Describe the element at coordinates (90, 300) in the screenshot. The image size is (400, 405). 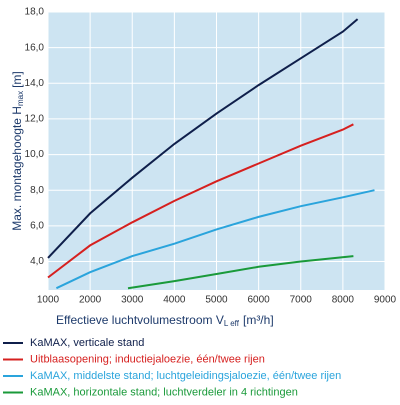
I see `x-tick-label: 2000` at that location.